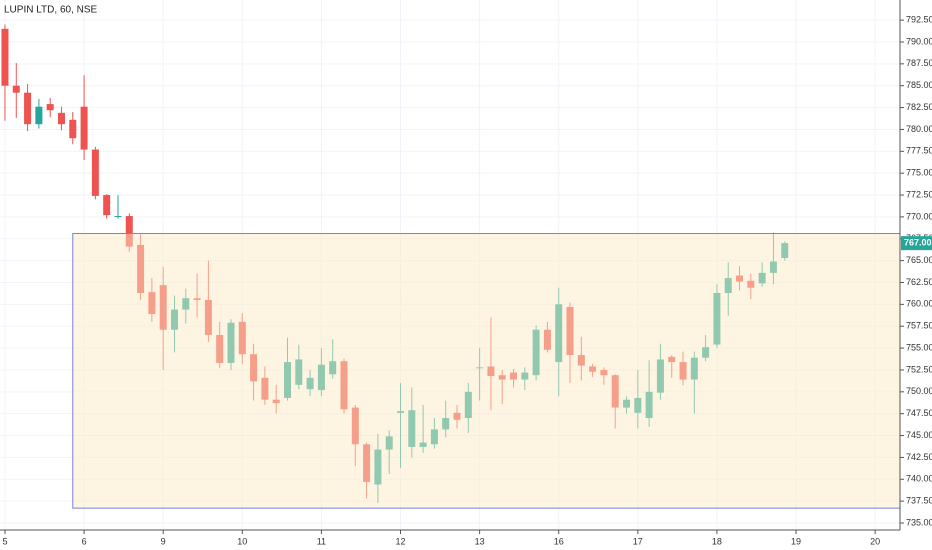 The width and height of the screenshot is (932, 550). What do you see at coordinates (919, 63) in the screenshot?
I see `y-tick-label: 787.50` at bounding box center [919, 63].